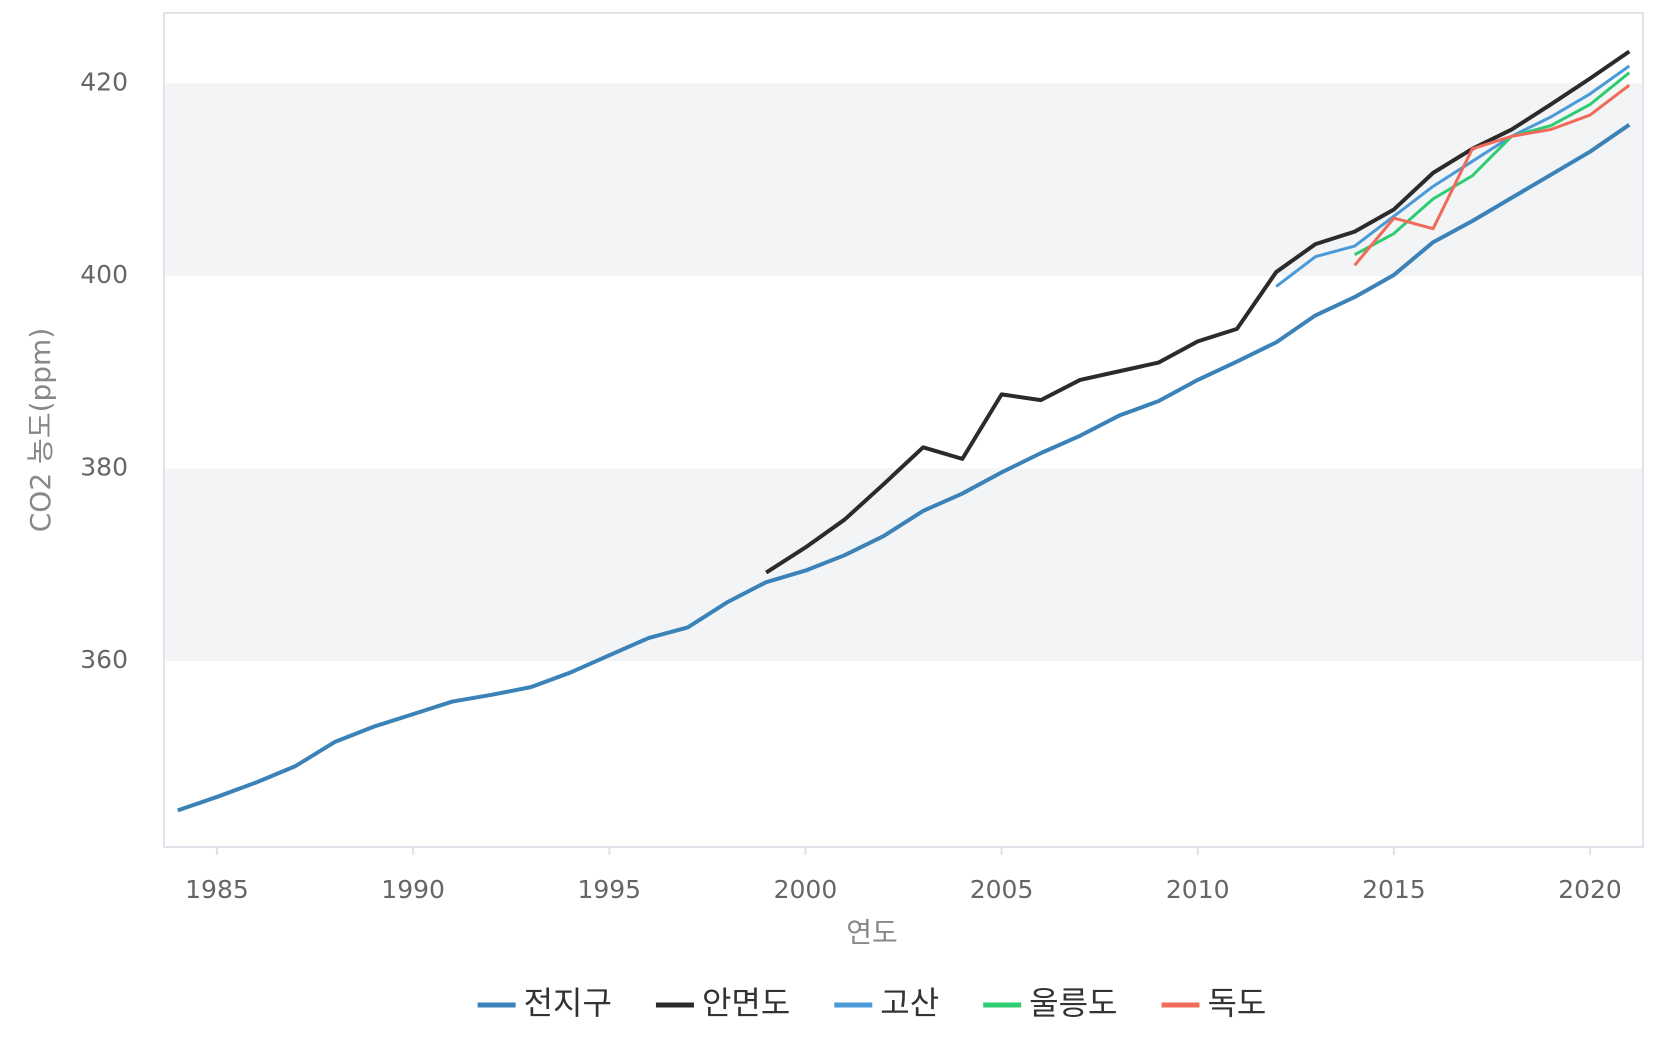 The height and width of the screenshot is (1037, 1660). I want to click on x-tick-label: 1995, so click(609, 889).